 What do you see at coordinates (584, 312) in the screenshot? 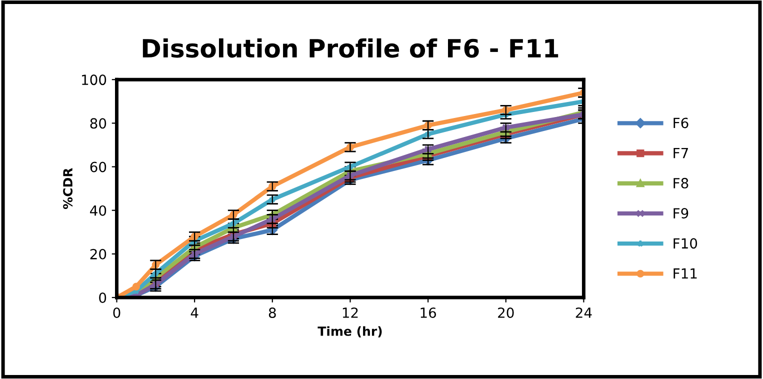
I see `x-tick-label: 24` at bounding box center [584, 312].